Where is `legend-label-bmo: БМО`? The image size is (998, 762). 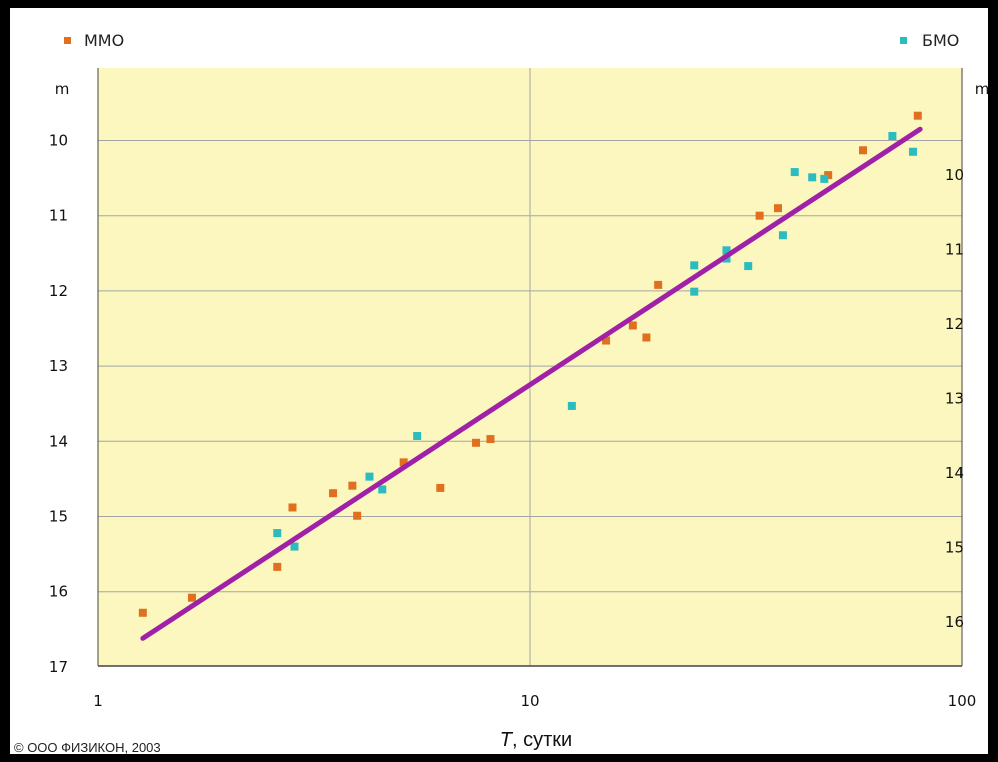 legend-label-bmo: БМО is located at coordinates (940, 40).